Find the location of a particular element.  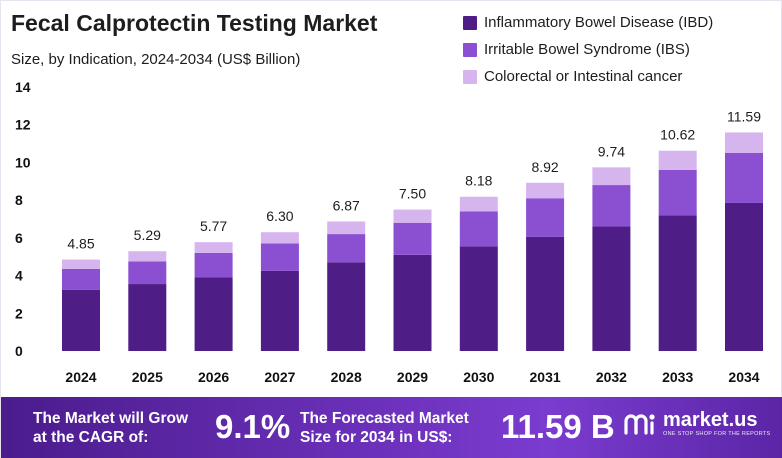

legend-swatch-ibd is located at coordinates (470, 22).